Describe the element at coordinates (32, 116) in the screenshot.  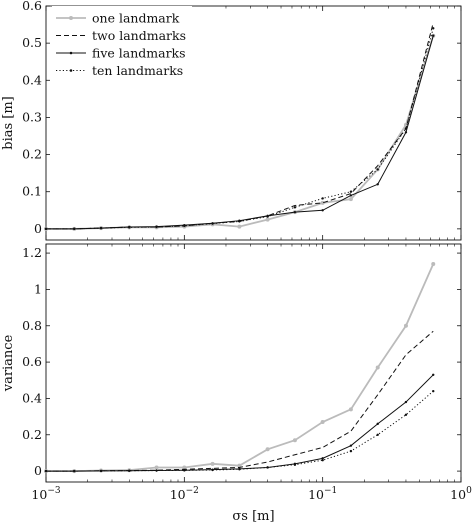
I see `y-tick-label: 0.3` at that location.